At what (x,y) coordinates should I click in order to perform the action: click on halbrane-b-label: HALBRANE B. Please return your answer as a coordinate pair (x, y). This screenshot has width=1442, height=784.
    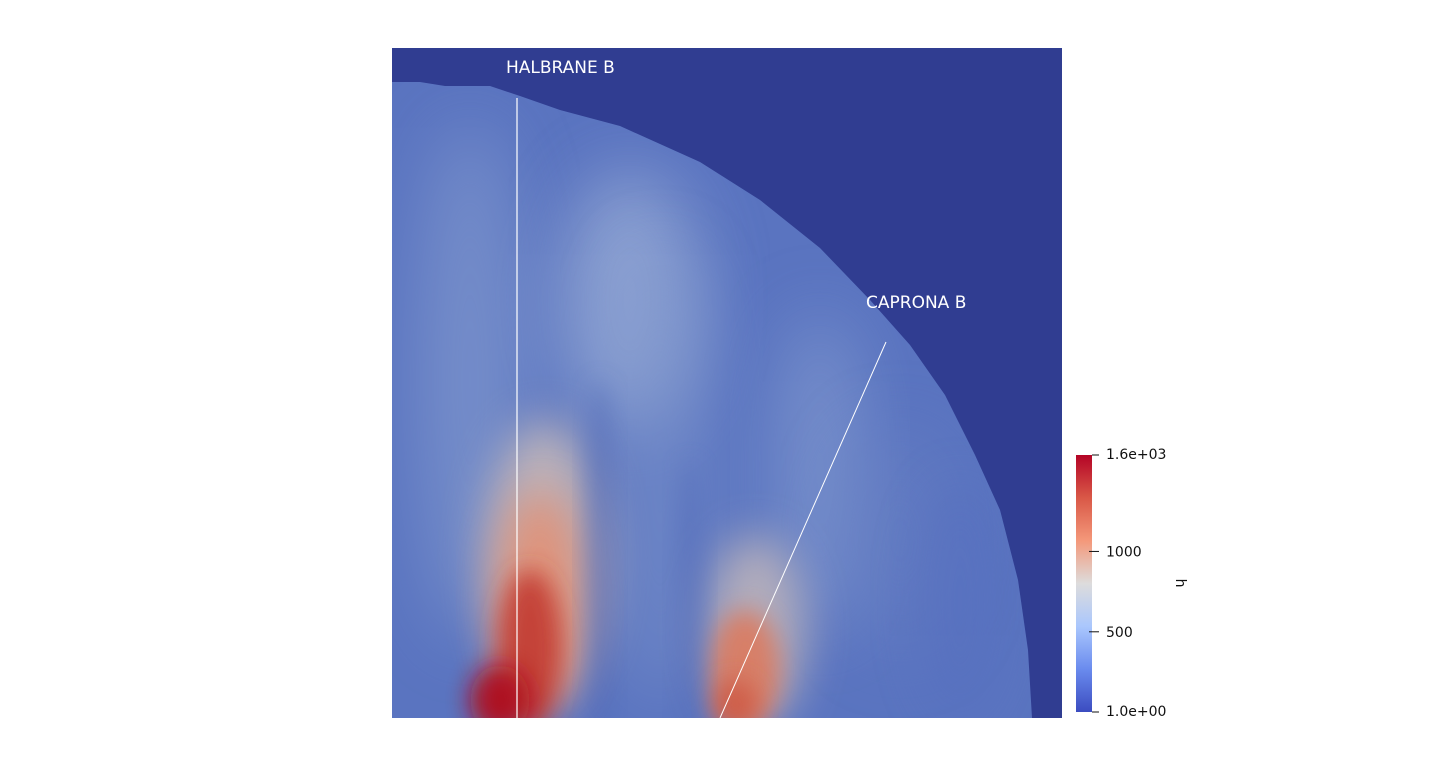
    Looking at the image, I should click on (560, 68).